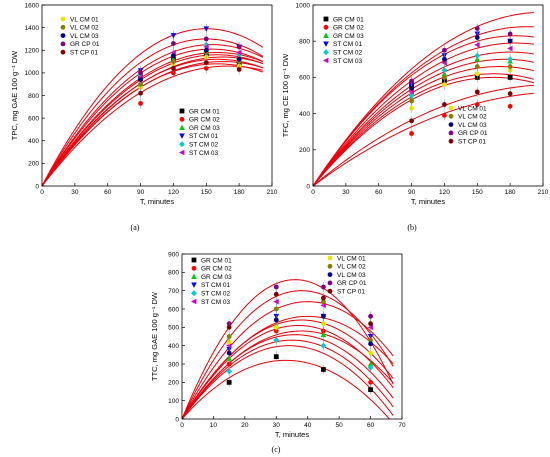 Image resolution: width=550 pixels, height=457 pixels. I want to click on x-tick-label: 20, so click(245, 425).